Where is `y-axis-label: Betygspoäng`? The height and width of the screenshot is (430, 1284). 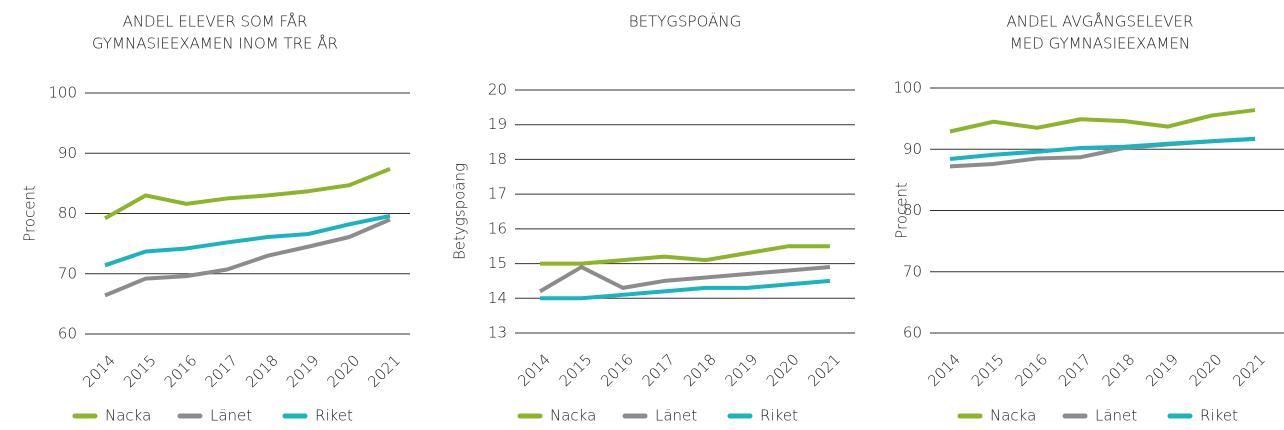
y-axis-label: Betygspoäng is located at coordinates (460, 211).